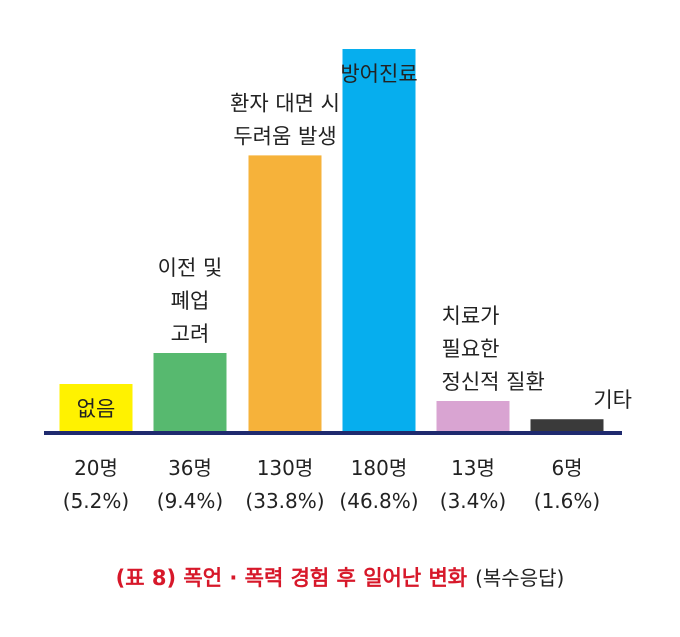  Describe the element at coordinates (473, 501) in the screenshot. I see `tick-label-percent: (3.4%)` at that location.